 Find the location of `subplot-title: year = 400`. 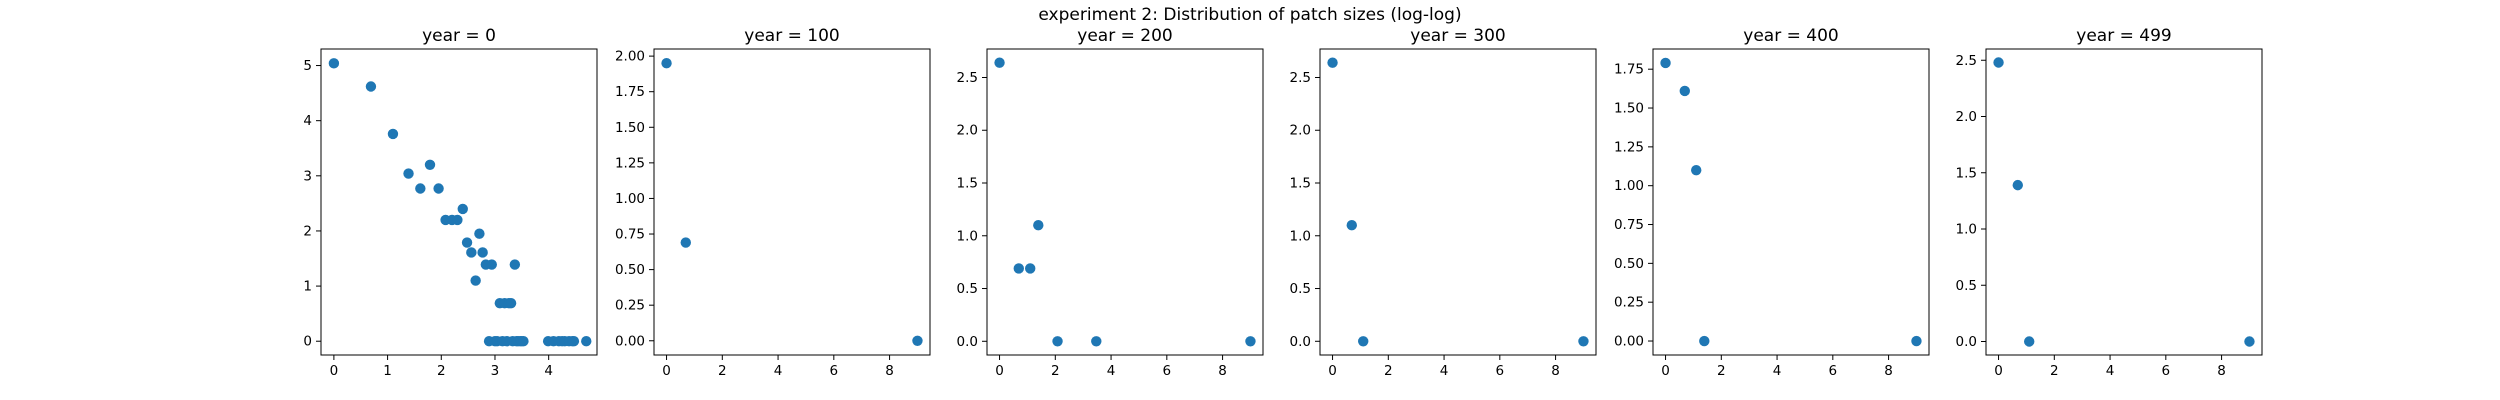

subplot-title: year = 400 is located at coordinates (1790, 36).